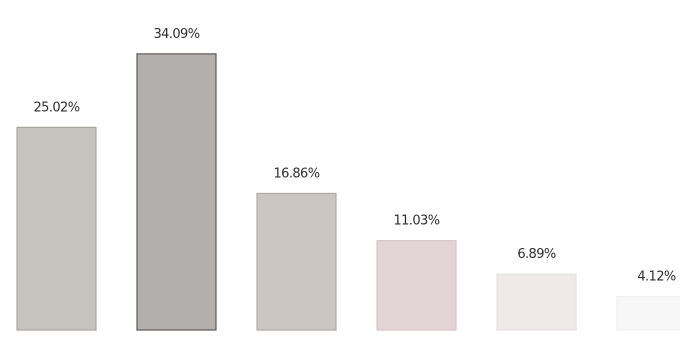 This screenshot has width=680, height=358. Describe the element at coordinates (536, 254) in the screenshot. I see `data-label-5: 6.89%` at that location.